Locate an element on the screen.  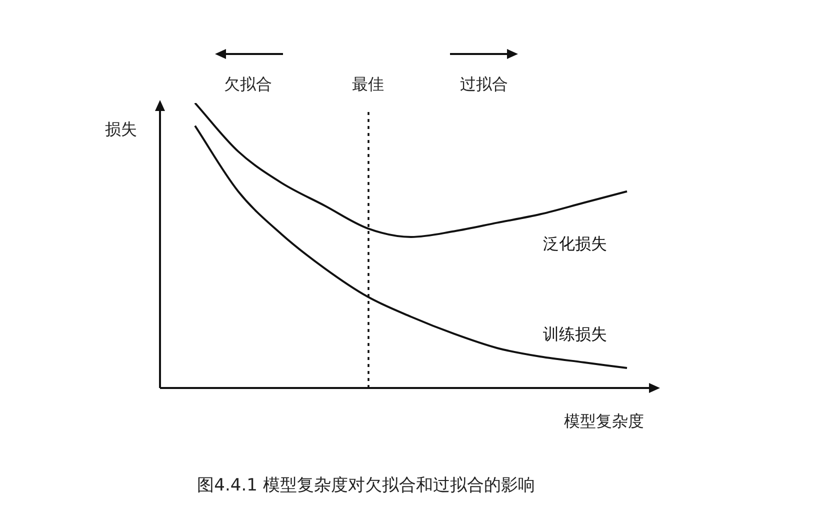
text: 欠拟合 is located at coordinates (248, 85).